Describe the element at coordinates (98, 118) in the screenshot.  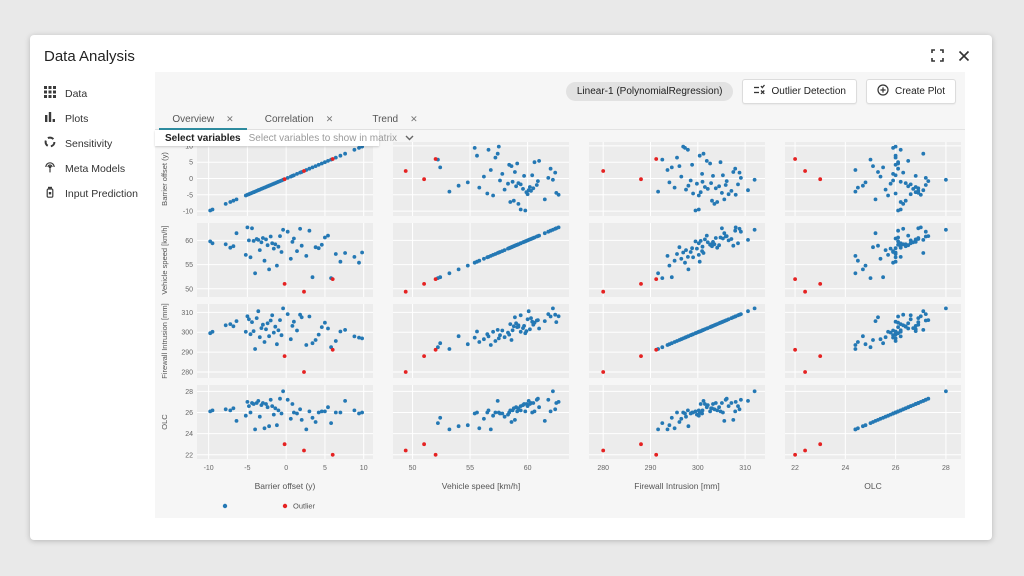
I see `sidebar-item-plots: Plots` at that location.